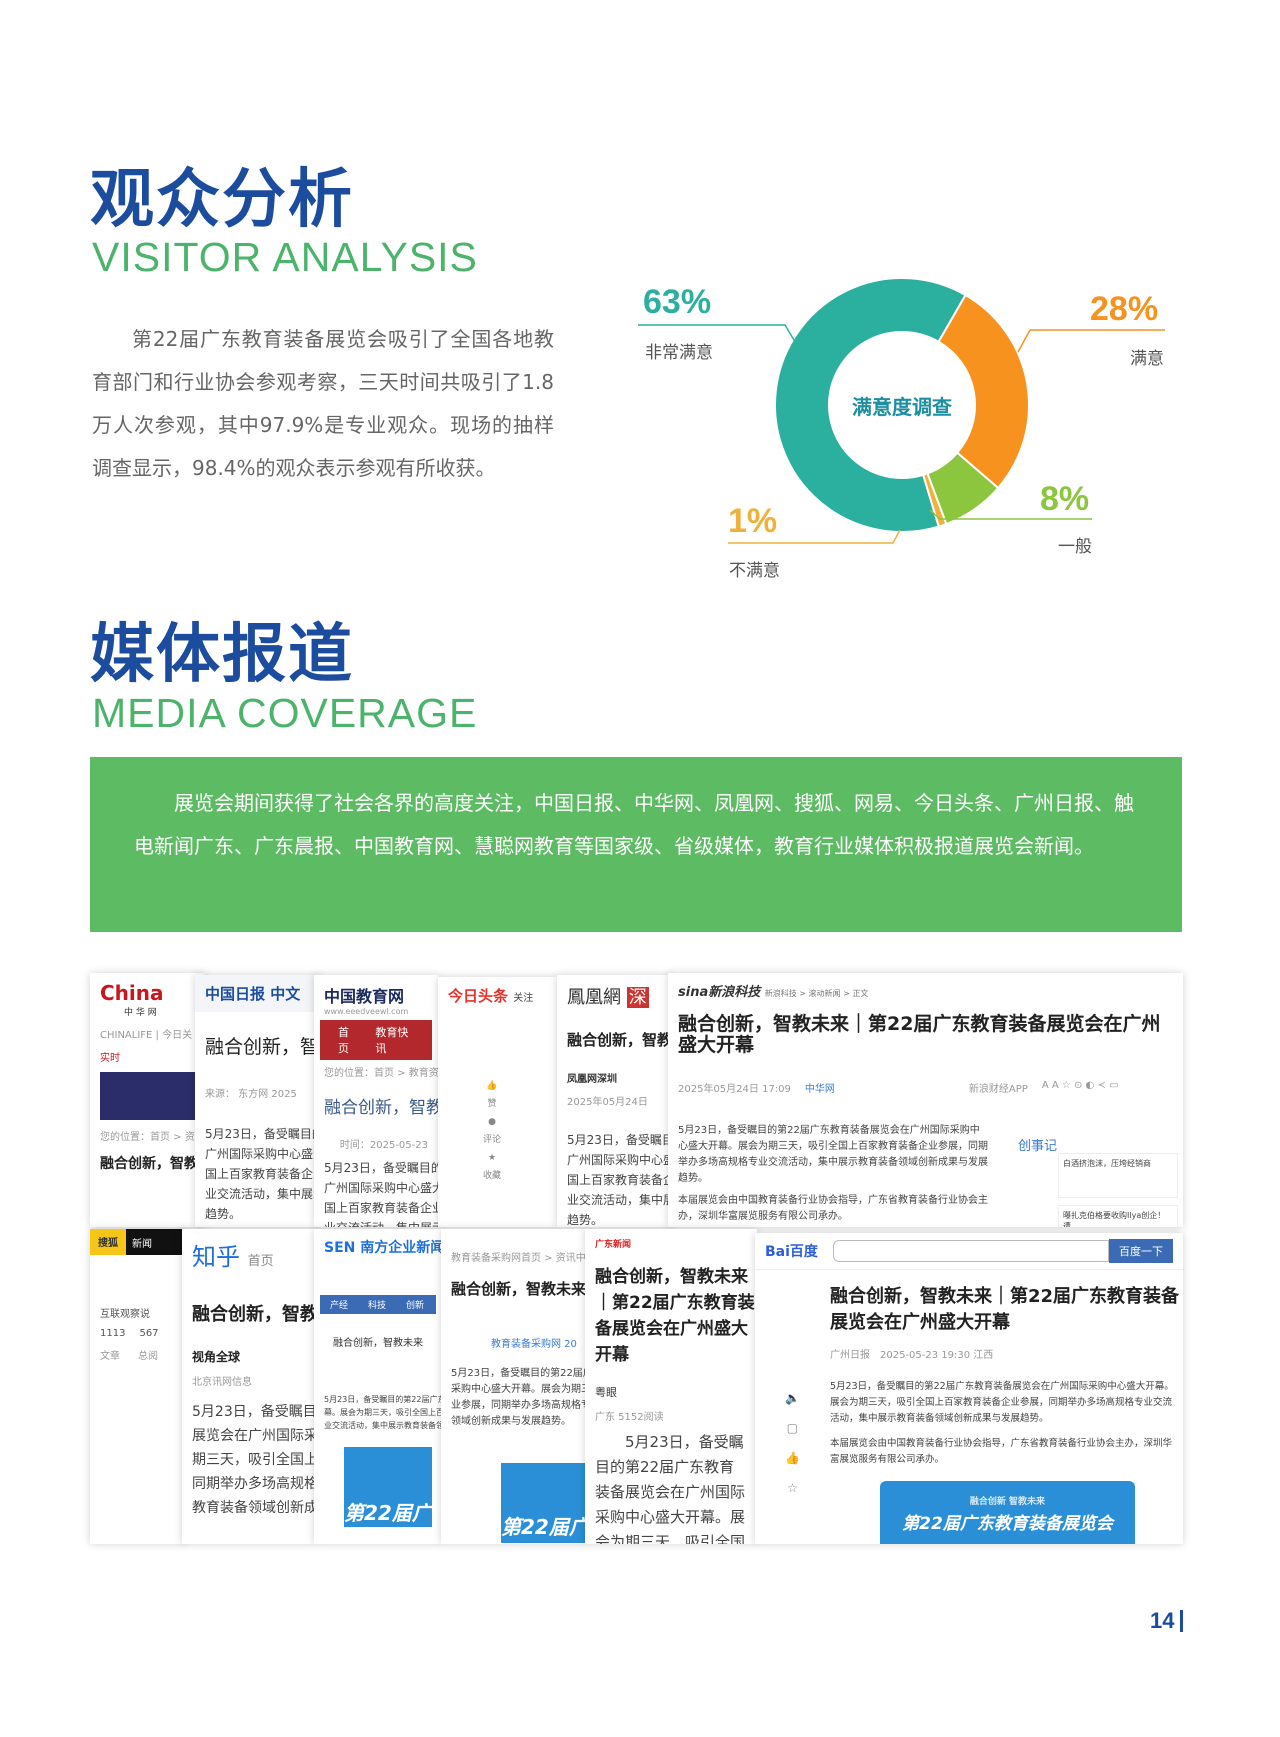 The height and width of the screenshot is (1737, 1280). What do you see at coordinates (1118, 1216) in the screenshot?
I see `sina-side-item-2: 曝扎克伯格要收购Ilya创企！遭` at bounding box center [1118, 1216].